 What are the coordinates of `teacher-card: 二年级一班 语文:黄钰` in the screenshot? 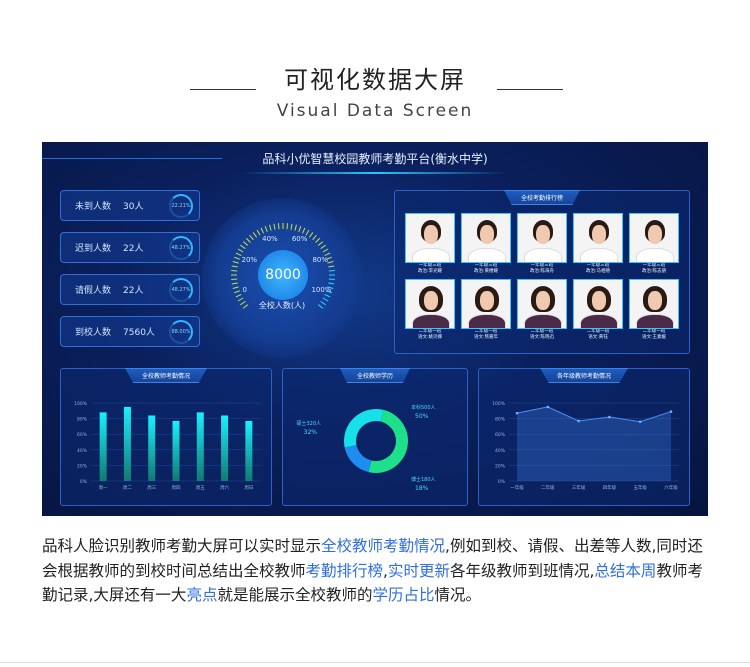 It's located at (598, 310).